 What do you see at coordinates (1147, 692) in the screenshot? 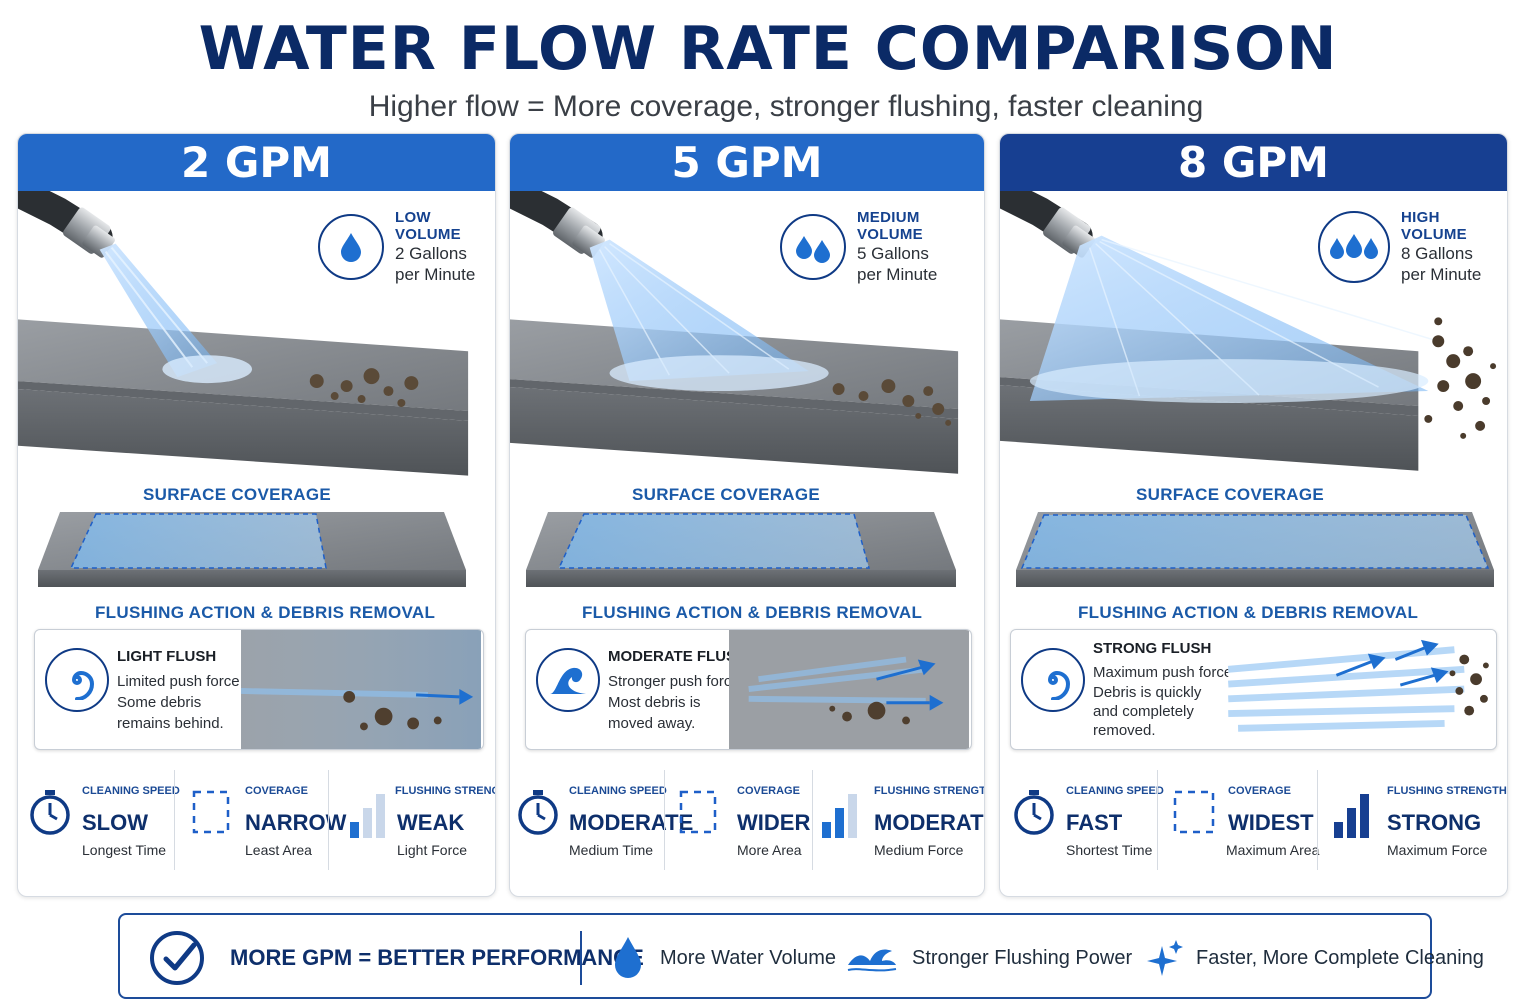
I see `flush-line2: Debris is quickly` at bounding box center [1147, 692].